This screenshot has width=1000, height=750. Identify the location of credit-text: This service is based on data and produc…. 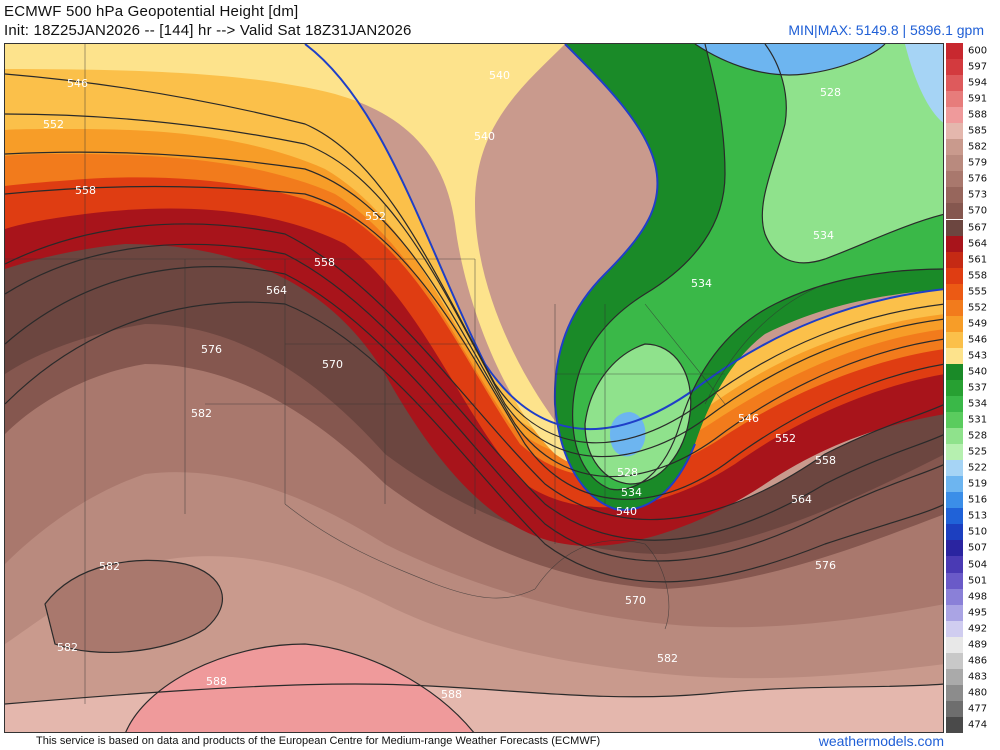
(318, 741).